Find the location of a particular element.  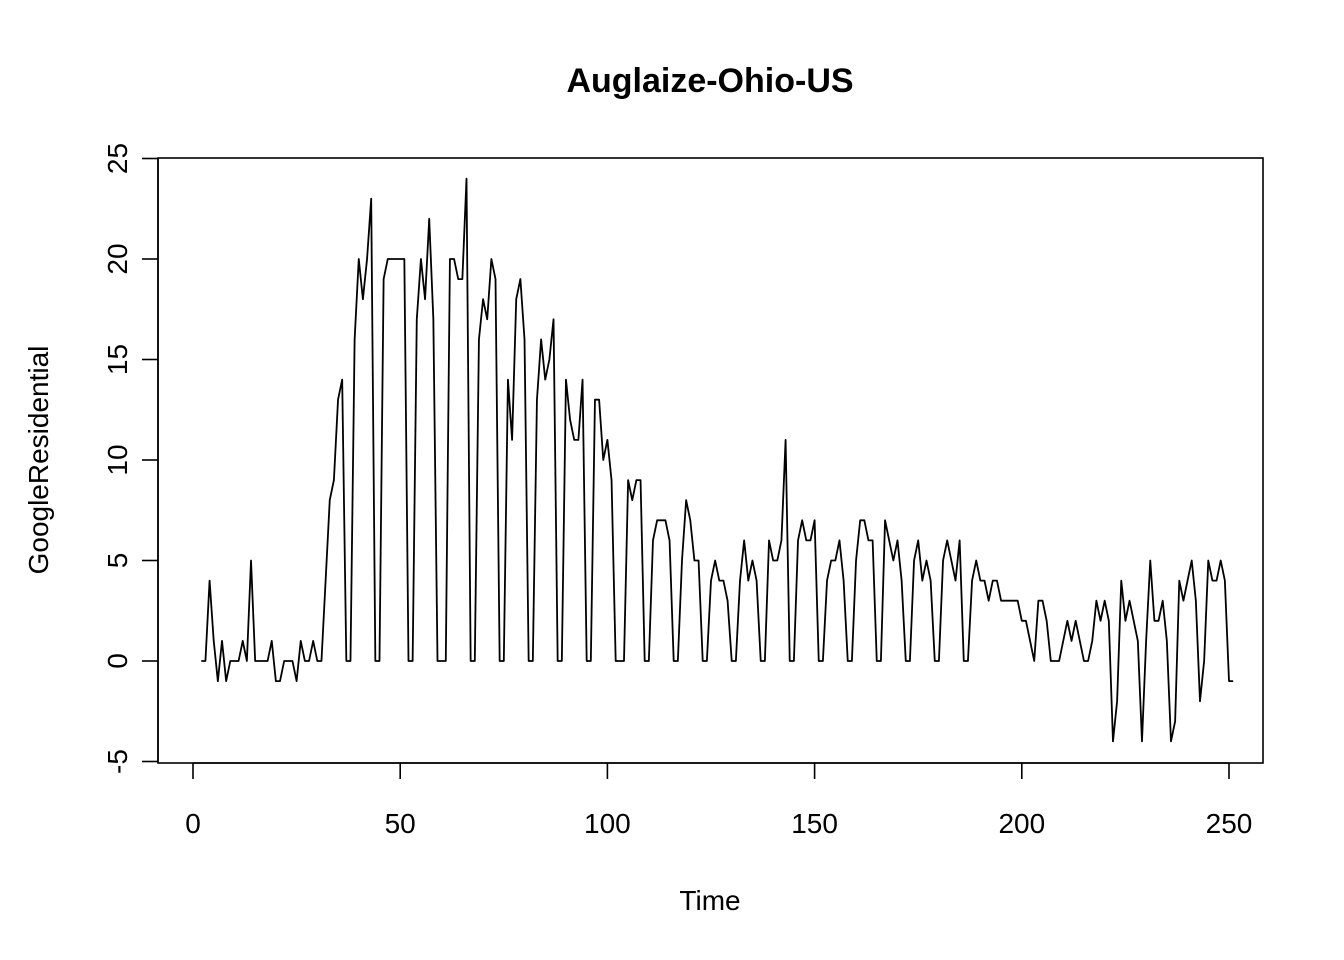

y-tick-label: 5 is located at coordinates (117, 561).